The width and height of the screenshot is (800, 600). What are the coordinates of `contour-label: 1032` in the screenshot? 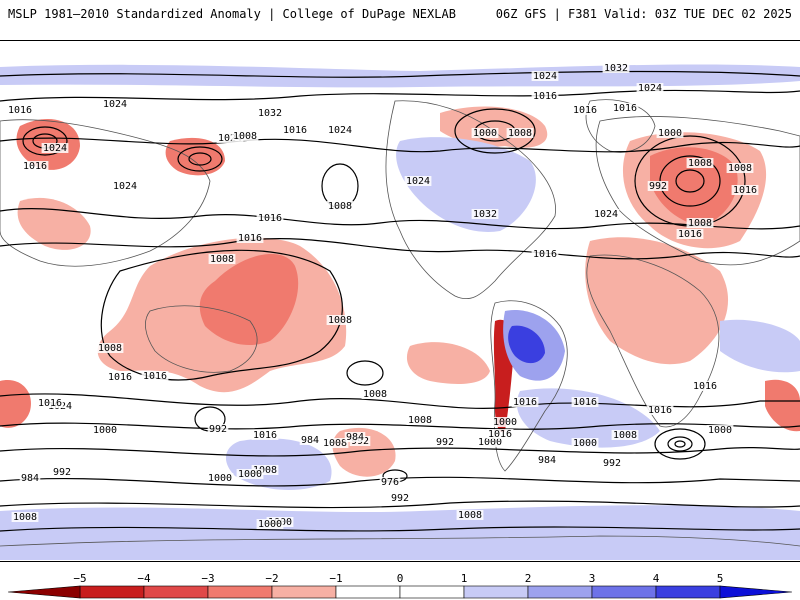 It's located at (616, 68).